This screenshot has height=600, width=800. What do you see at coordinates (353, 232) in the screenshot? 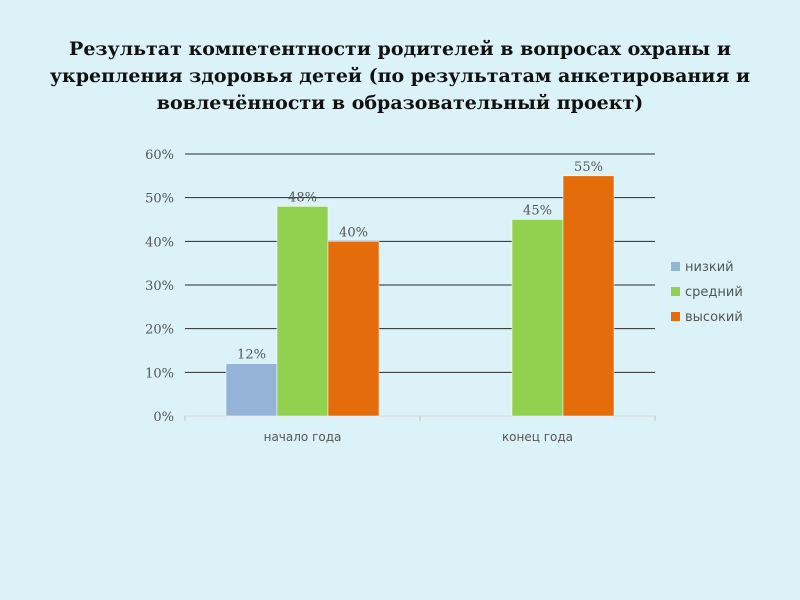
I see `data-label: 40%` at bounding box center [353, 232].